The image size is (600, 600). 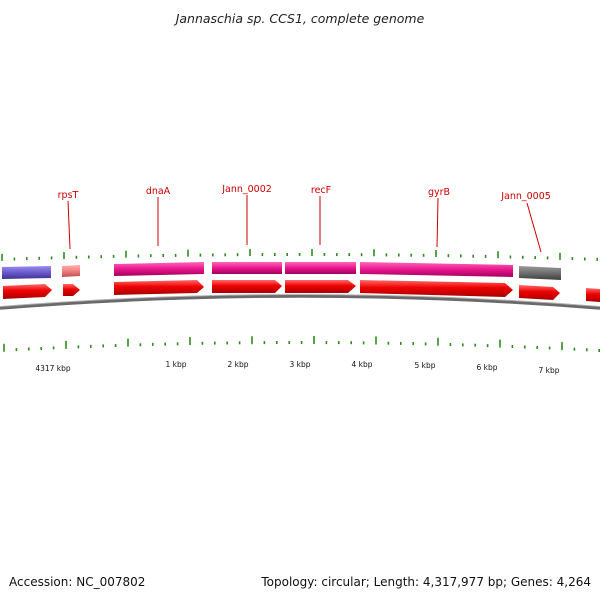 What do you see at coordinates (77, 582) in the screenshot?
I see `accession-text: Accession: NC_007802` at bounding box center [77, 582].